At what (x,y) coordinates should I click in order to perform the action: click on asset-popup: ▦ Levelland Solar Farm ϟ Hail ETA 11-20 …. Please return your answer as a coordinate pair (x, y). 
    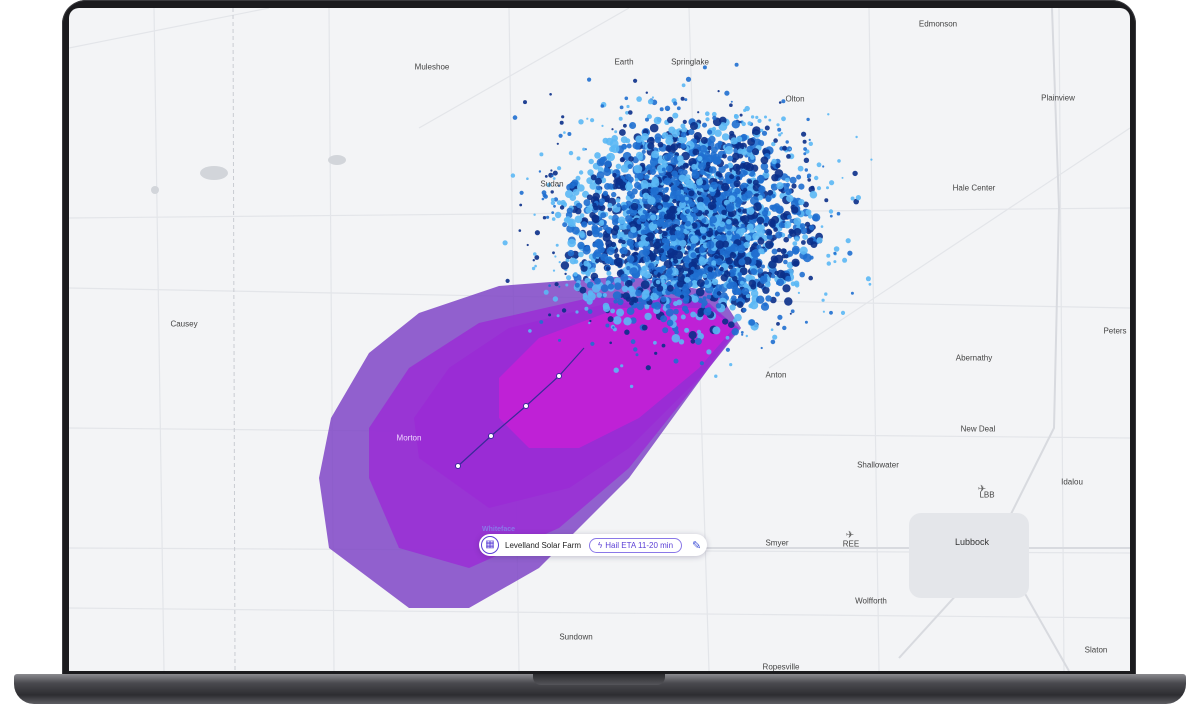
    Looking at the image, I should click on (593, 545).